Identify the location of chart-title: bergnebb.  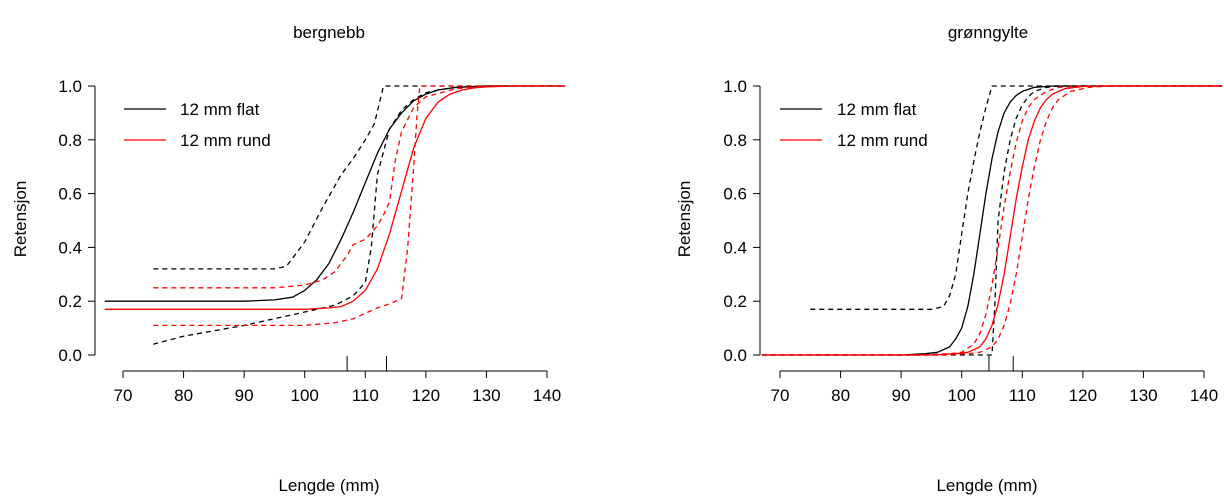
(329, 32).